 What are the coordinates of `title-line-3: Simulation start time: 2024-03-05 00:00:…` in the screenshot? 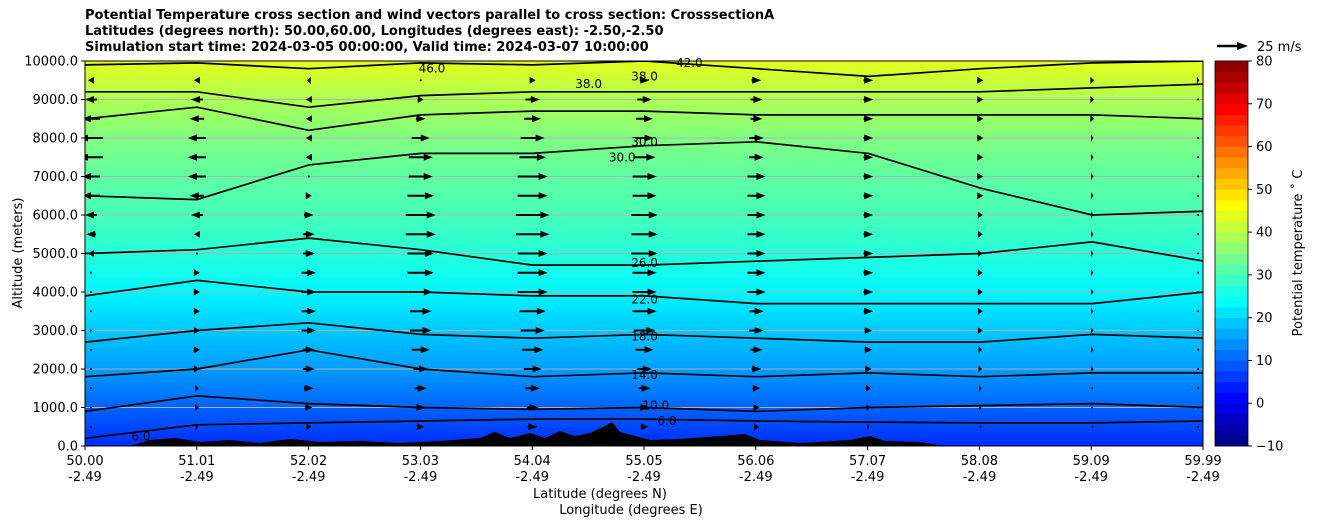 It's located at (367, 47).